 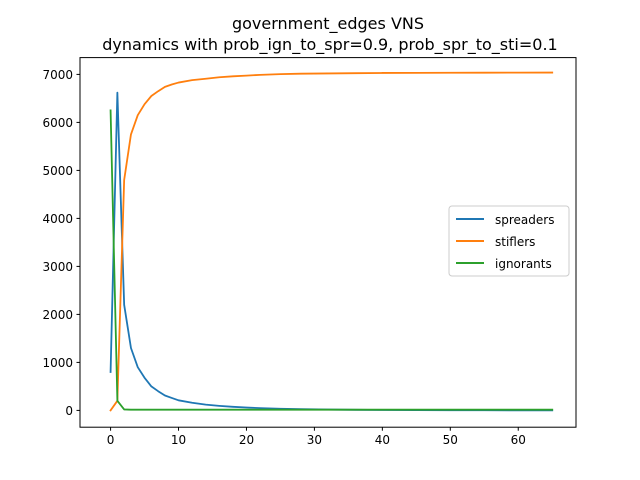 I want to click on chart-title: government_edges VNS, so click(x=328, y=24).